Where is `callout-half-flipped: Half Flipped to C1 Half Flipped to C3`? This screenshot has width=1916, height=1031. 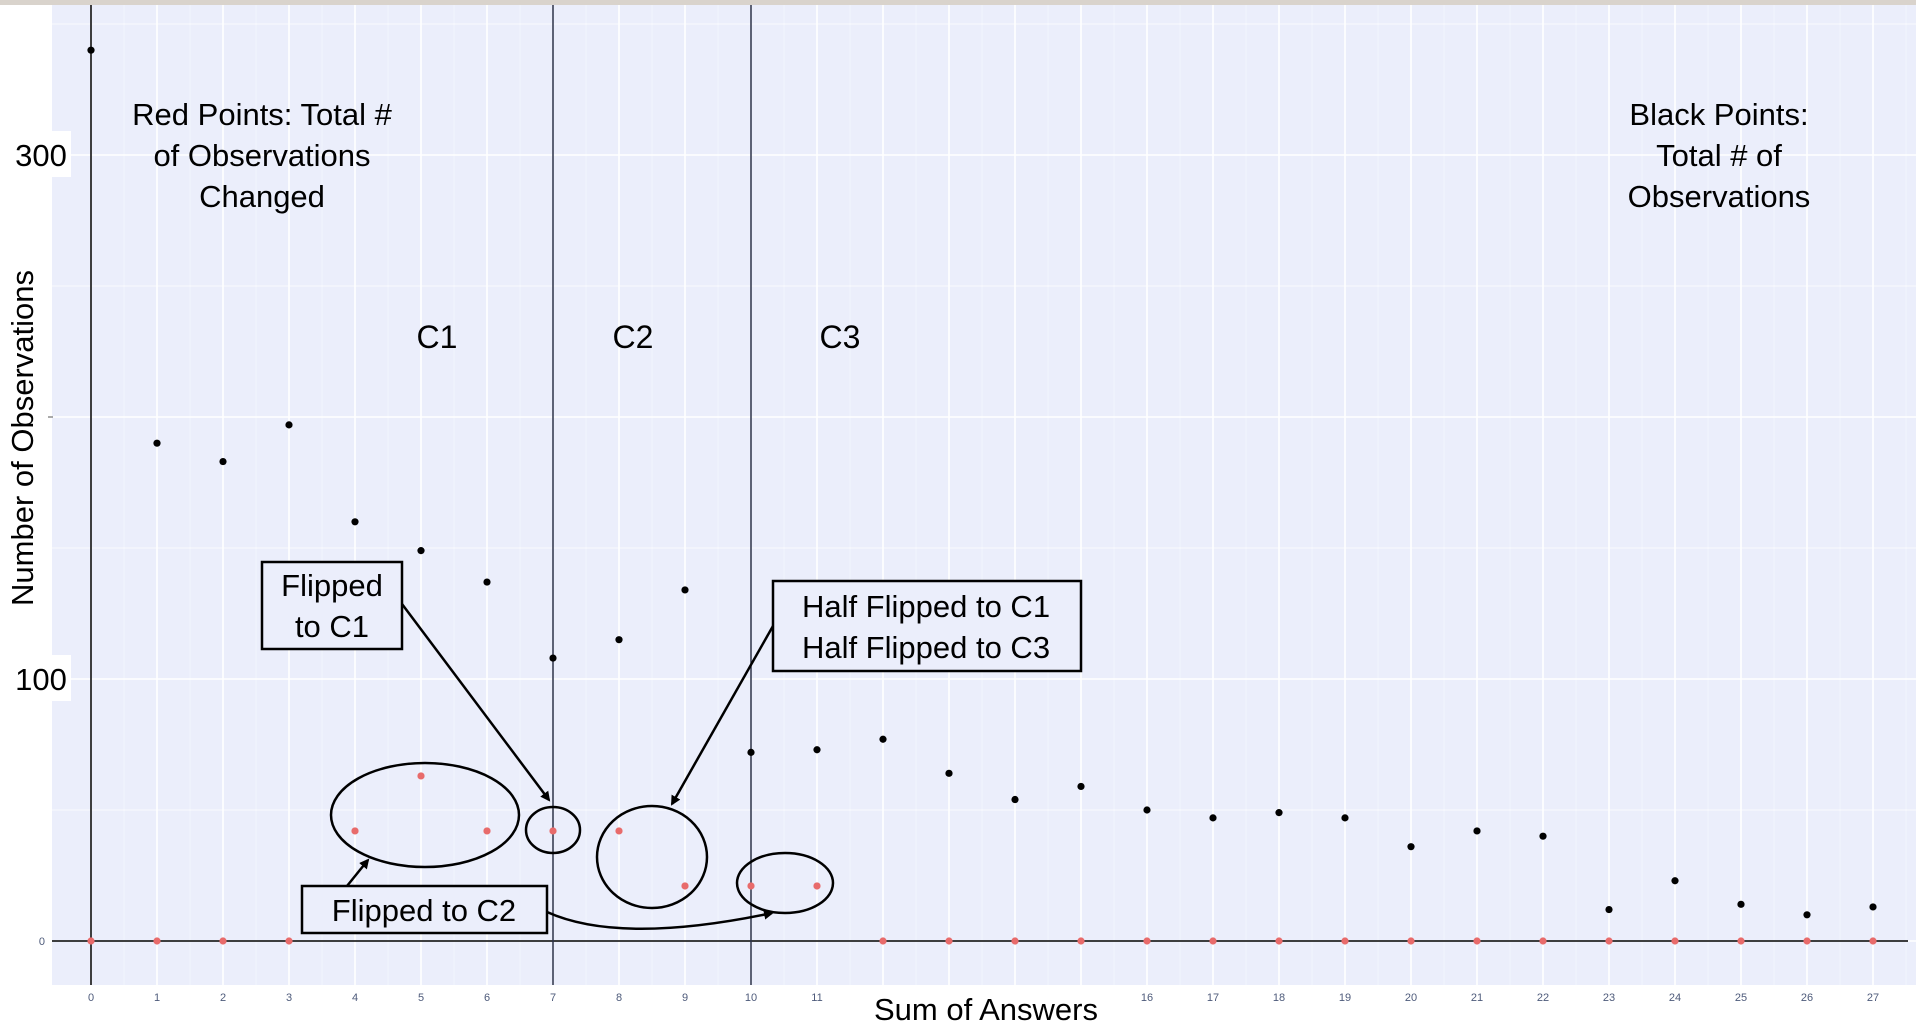
callout-half-flipped: Half Flipped to C1 Half Flipped to C3 is located at coordinates (927, 626).